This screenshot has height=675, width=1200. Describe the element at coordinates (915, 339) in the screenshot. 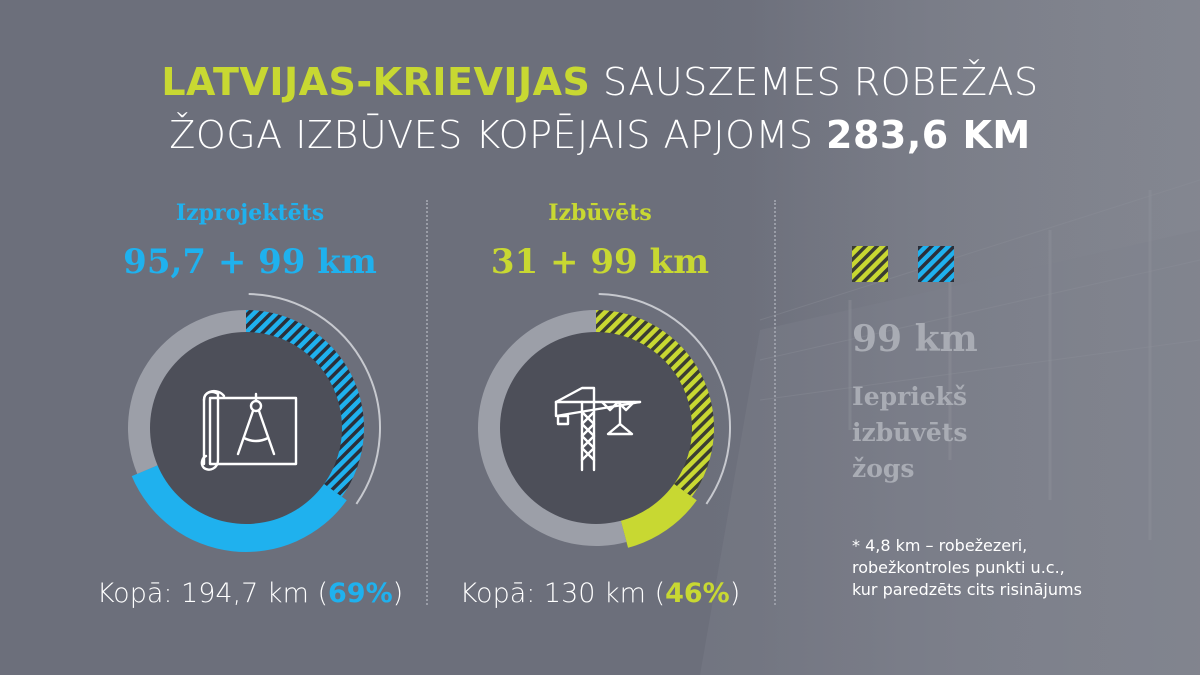

I see `legend-value: 99 km` at that location.